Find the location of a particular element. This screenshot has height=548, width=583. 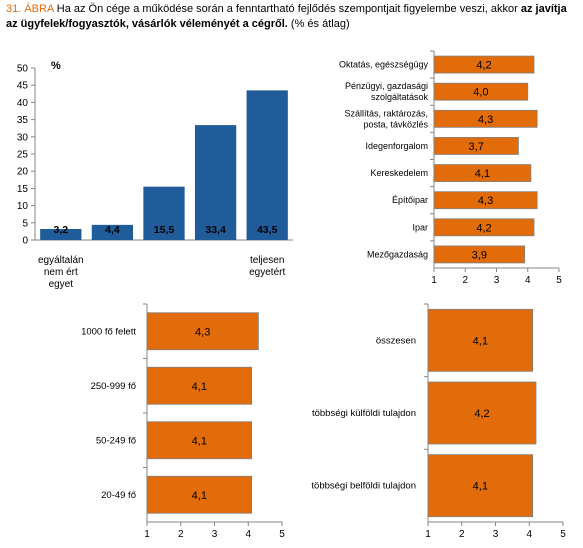

category-label: 20-49 fő is located at coordinates (118, 495).